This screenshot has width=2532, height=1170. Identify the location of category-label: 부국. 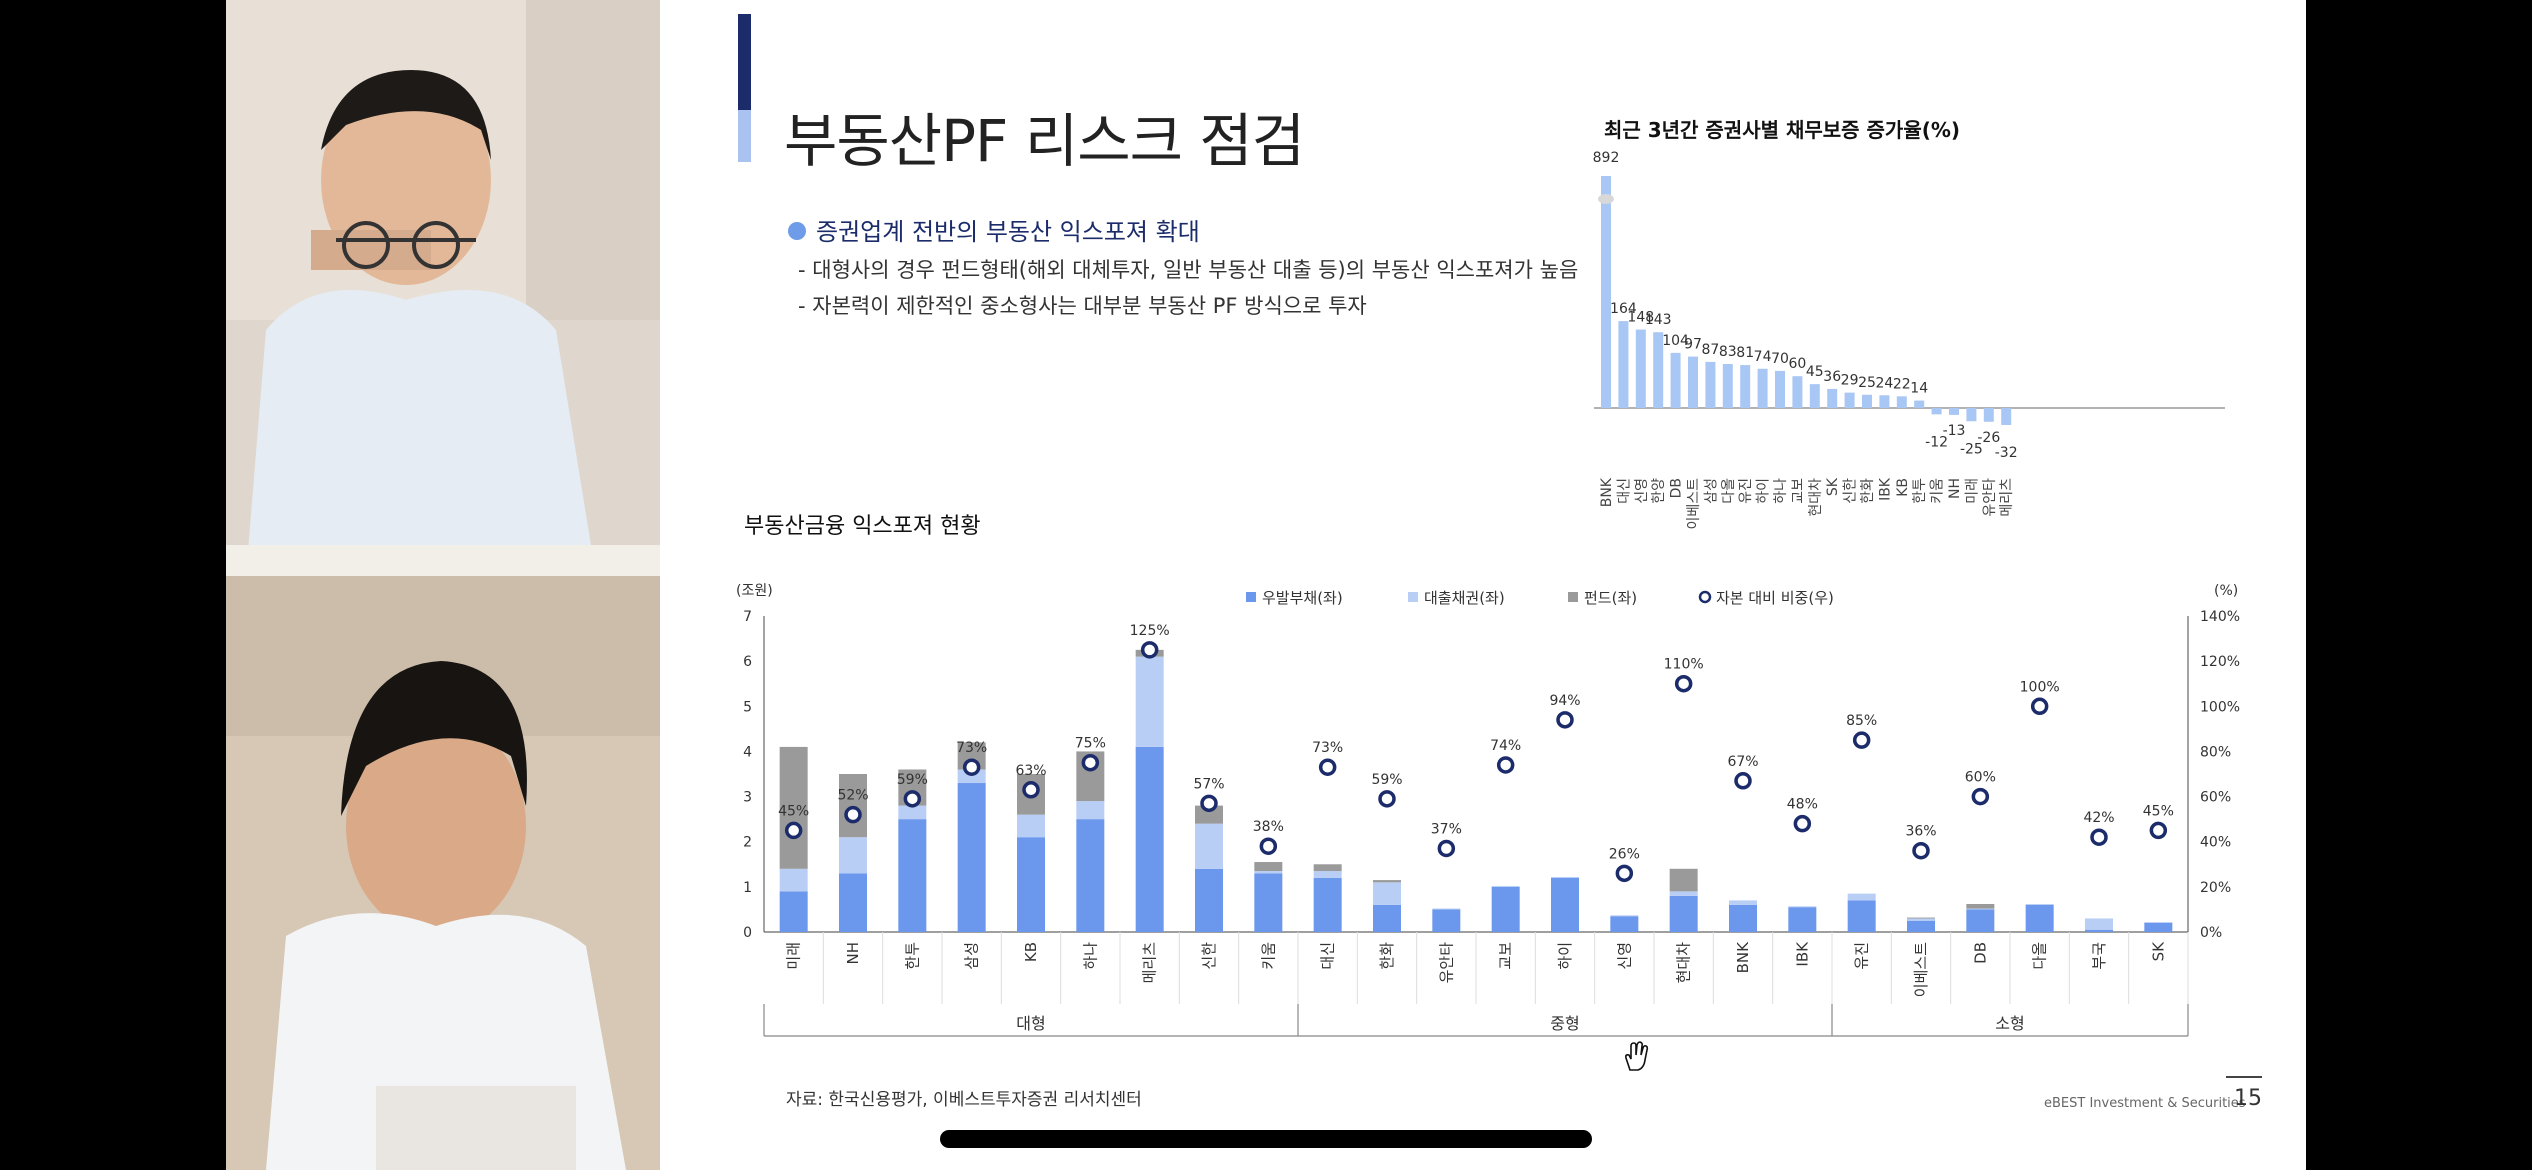
(2099, 956).